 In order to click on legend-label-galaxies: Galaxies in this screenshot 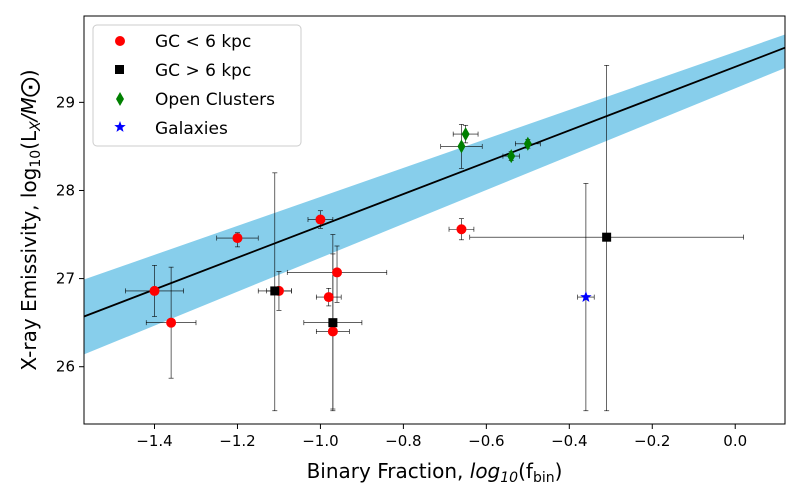, I will do `click(191, 129)`.